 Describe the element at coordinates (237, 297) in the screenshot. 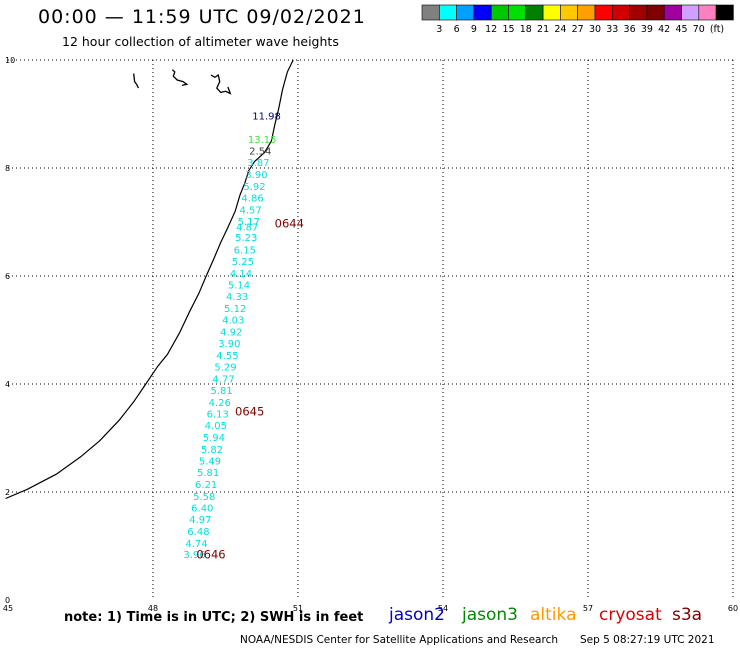

I see `wave-height-label: 4.33` at that location.